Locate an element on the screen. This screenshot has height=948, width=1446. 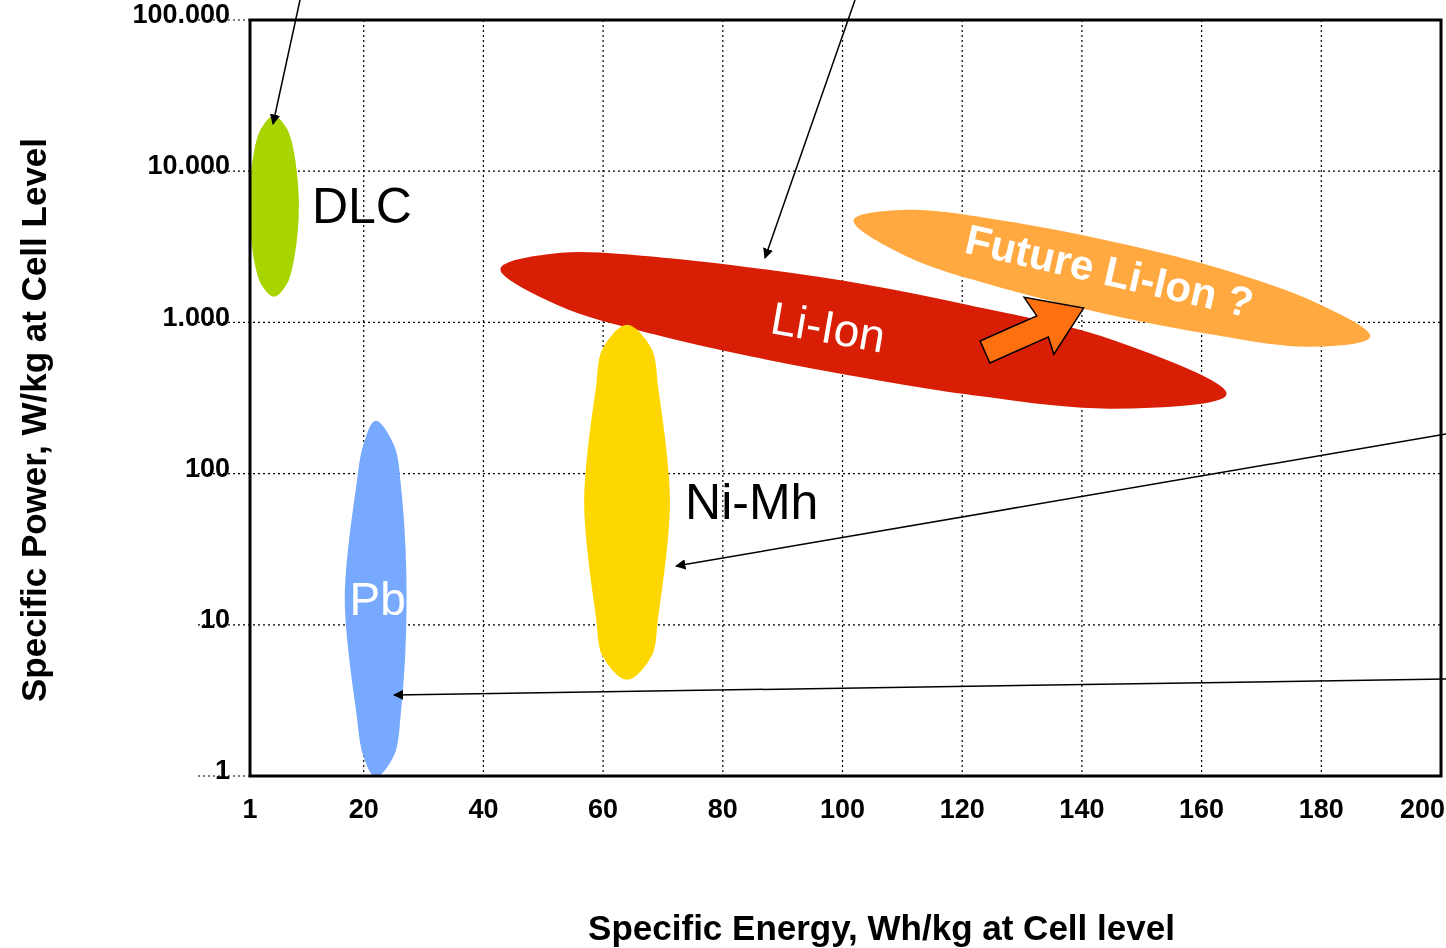
x-tick-label: 160 is located at coordinates (1202, 809).